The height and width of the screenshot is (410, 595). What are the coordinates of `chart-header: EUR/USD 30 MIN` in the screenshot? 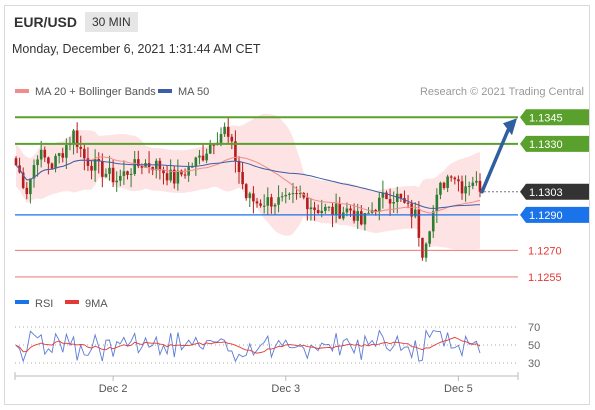 It's located at (297, 21).